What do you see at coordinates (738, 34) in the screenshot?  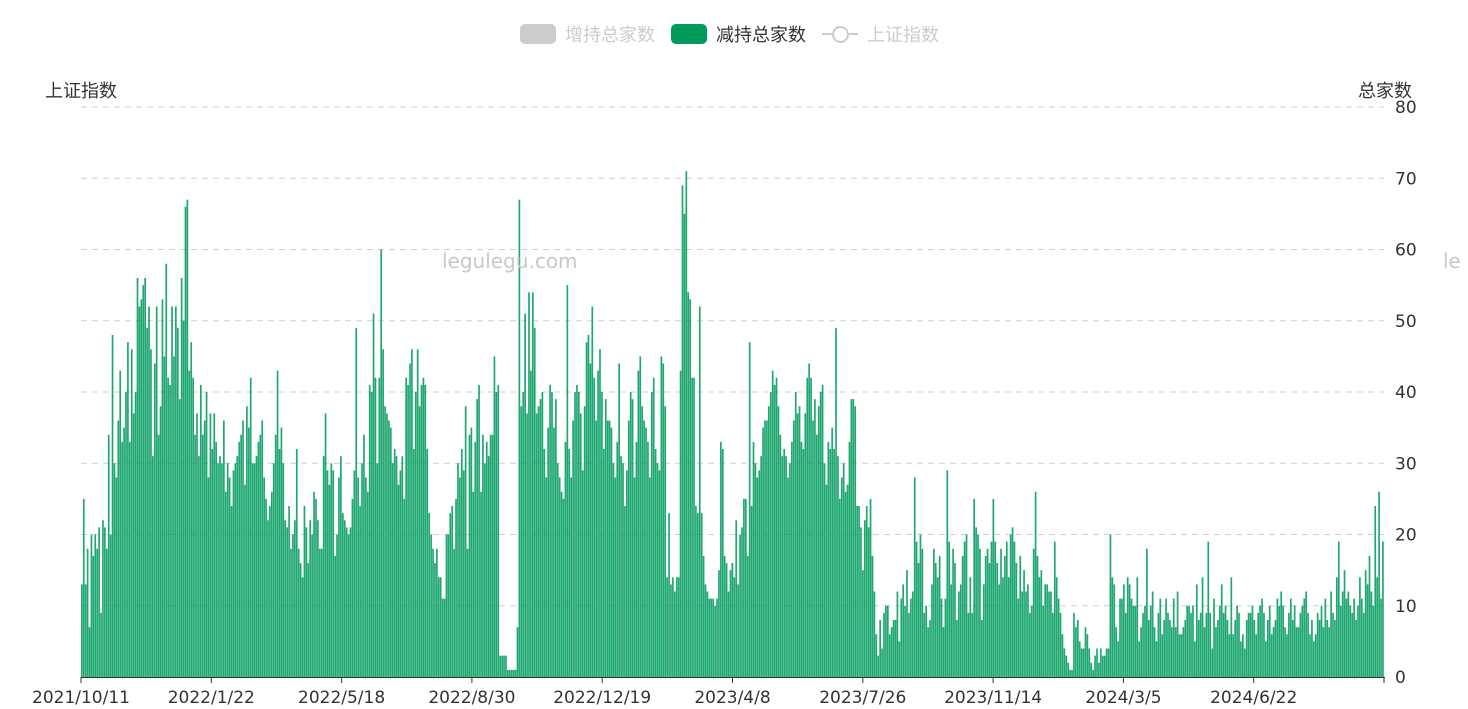 I see `legend-item-decrease: 减持总家数` at bounding box center [738, 34].